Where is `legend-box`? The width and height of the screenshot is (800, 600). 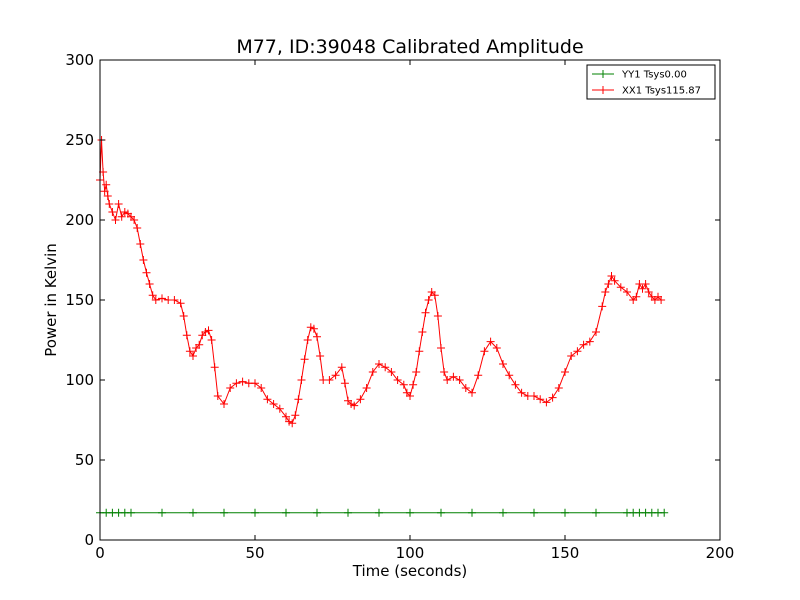 legend-box is located at coordinates (651, 82).